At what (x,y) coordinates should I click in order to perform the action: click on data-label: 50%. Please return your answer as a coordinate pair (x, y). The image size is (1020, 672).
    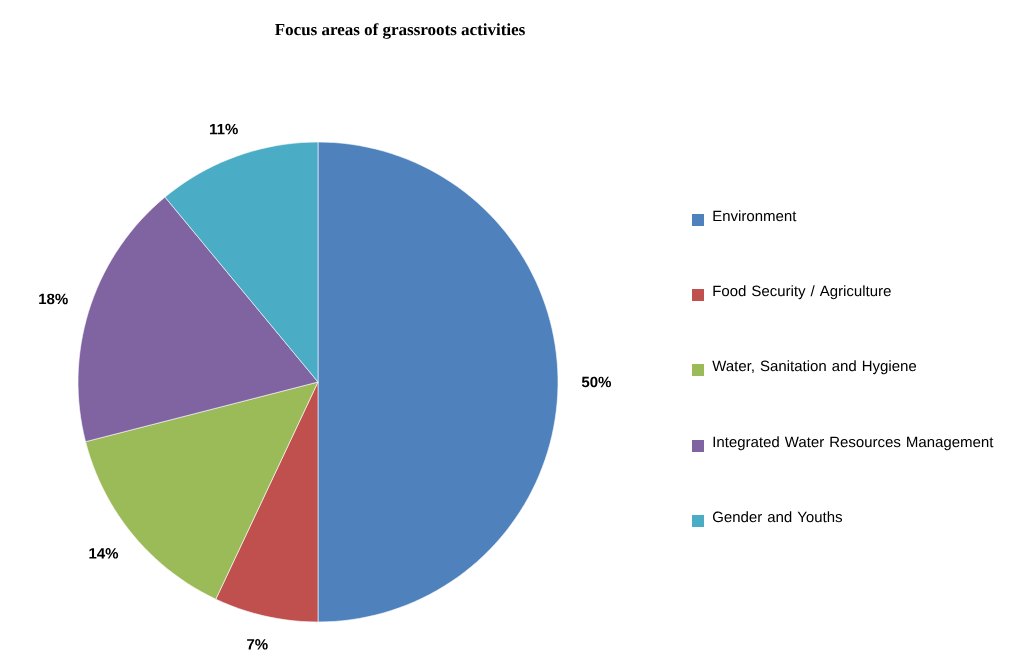
    Looking at the image, I should click on (596, 382).